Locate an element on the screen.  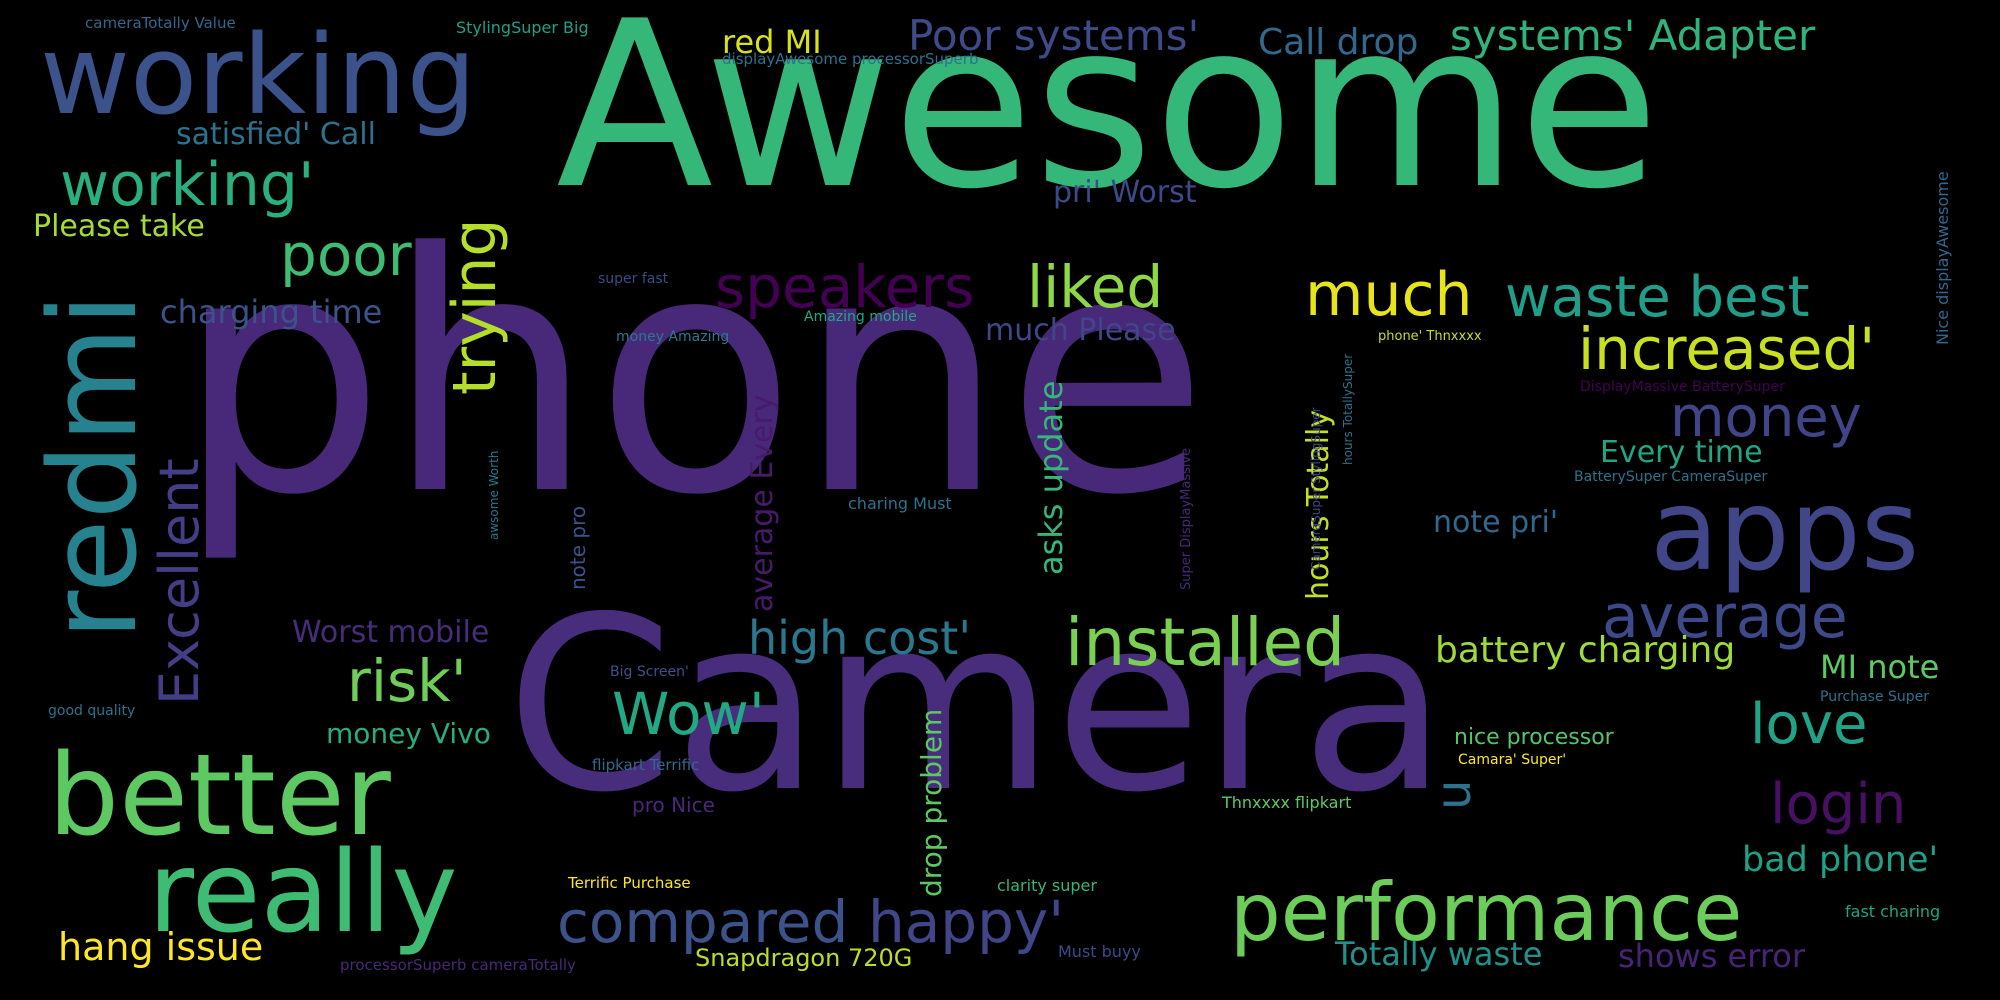
word-every-time: Every time is located at coordinates (1681, 452).